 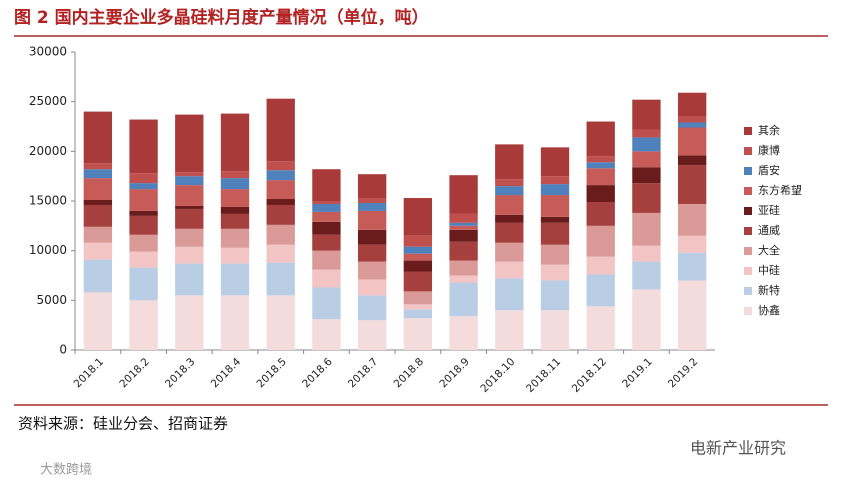 I want to click on watermark: 大数跨境, so click(x=66, y=470).